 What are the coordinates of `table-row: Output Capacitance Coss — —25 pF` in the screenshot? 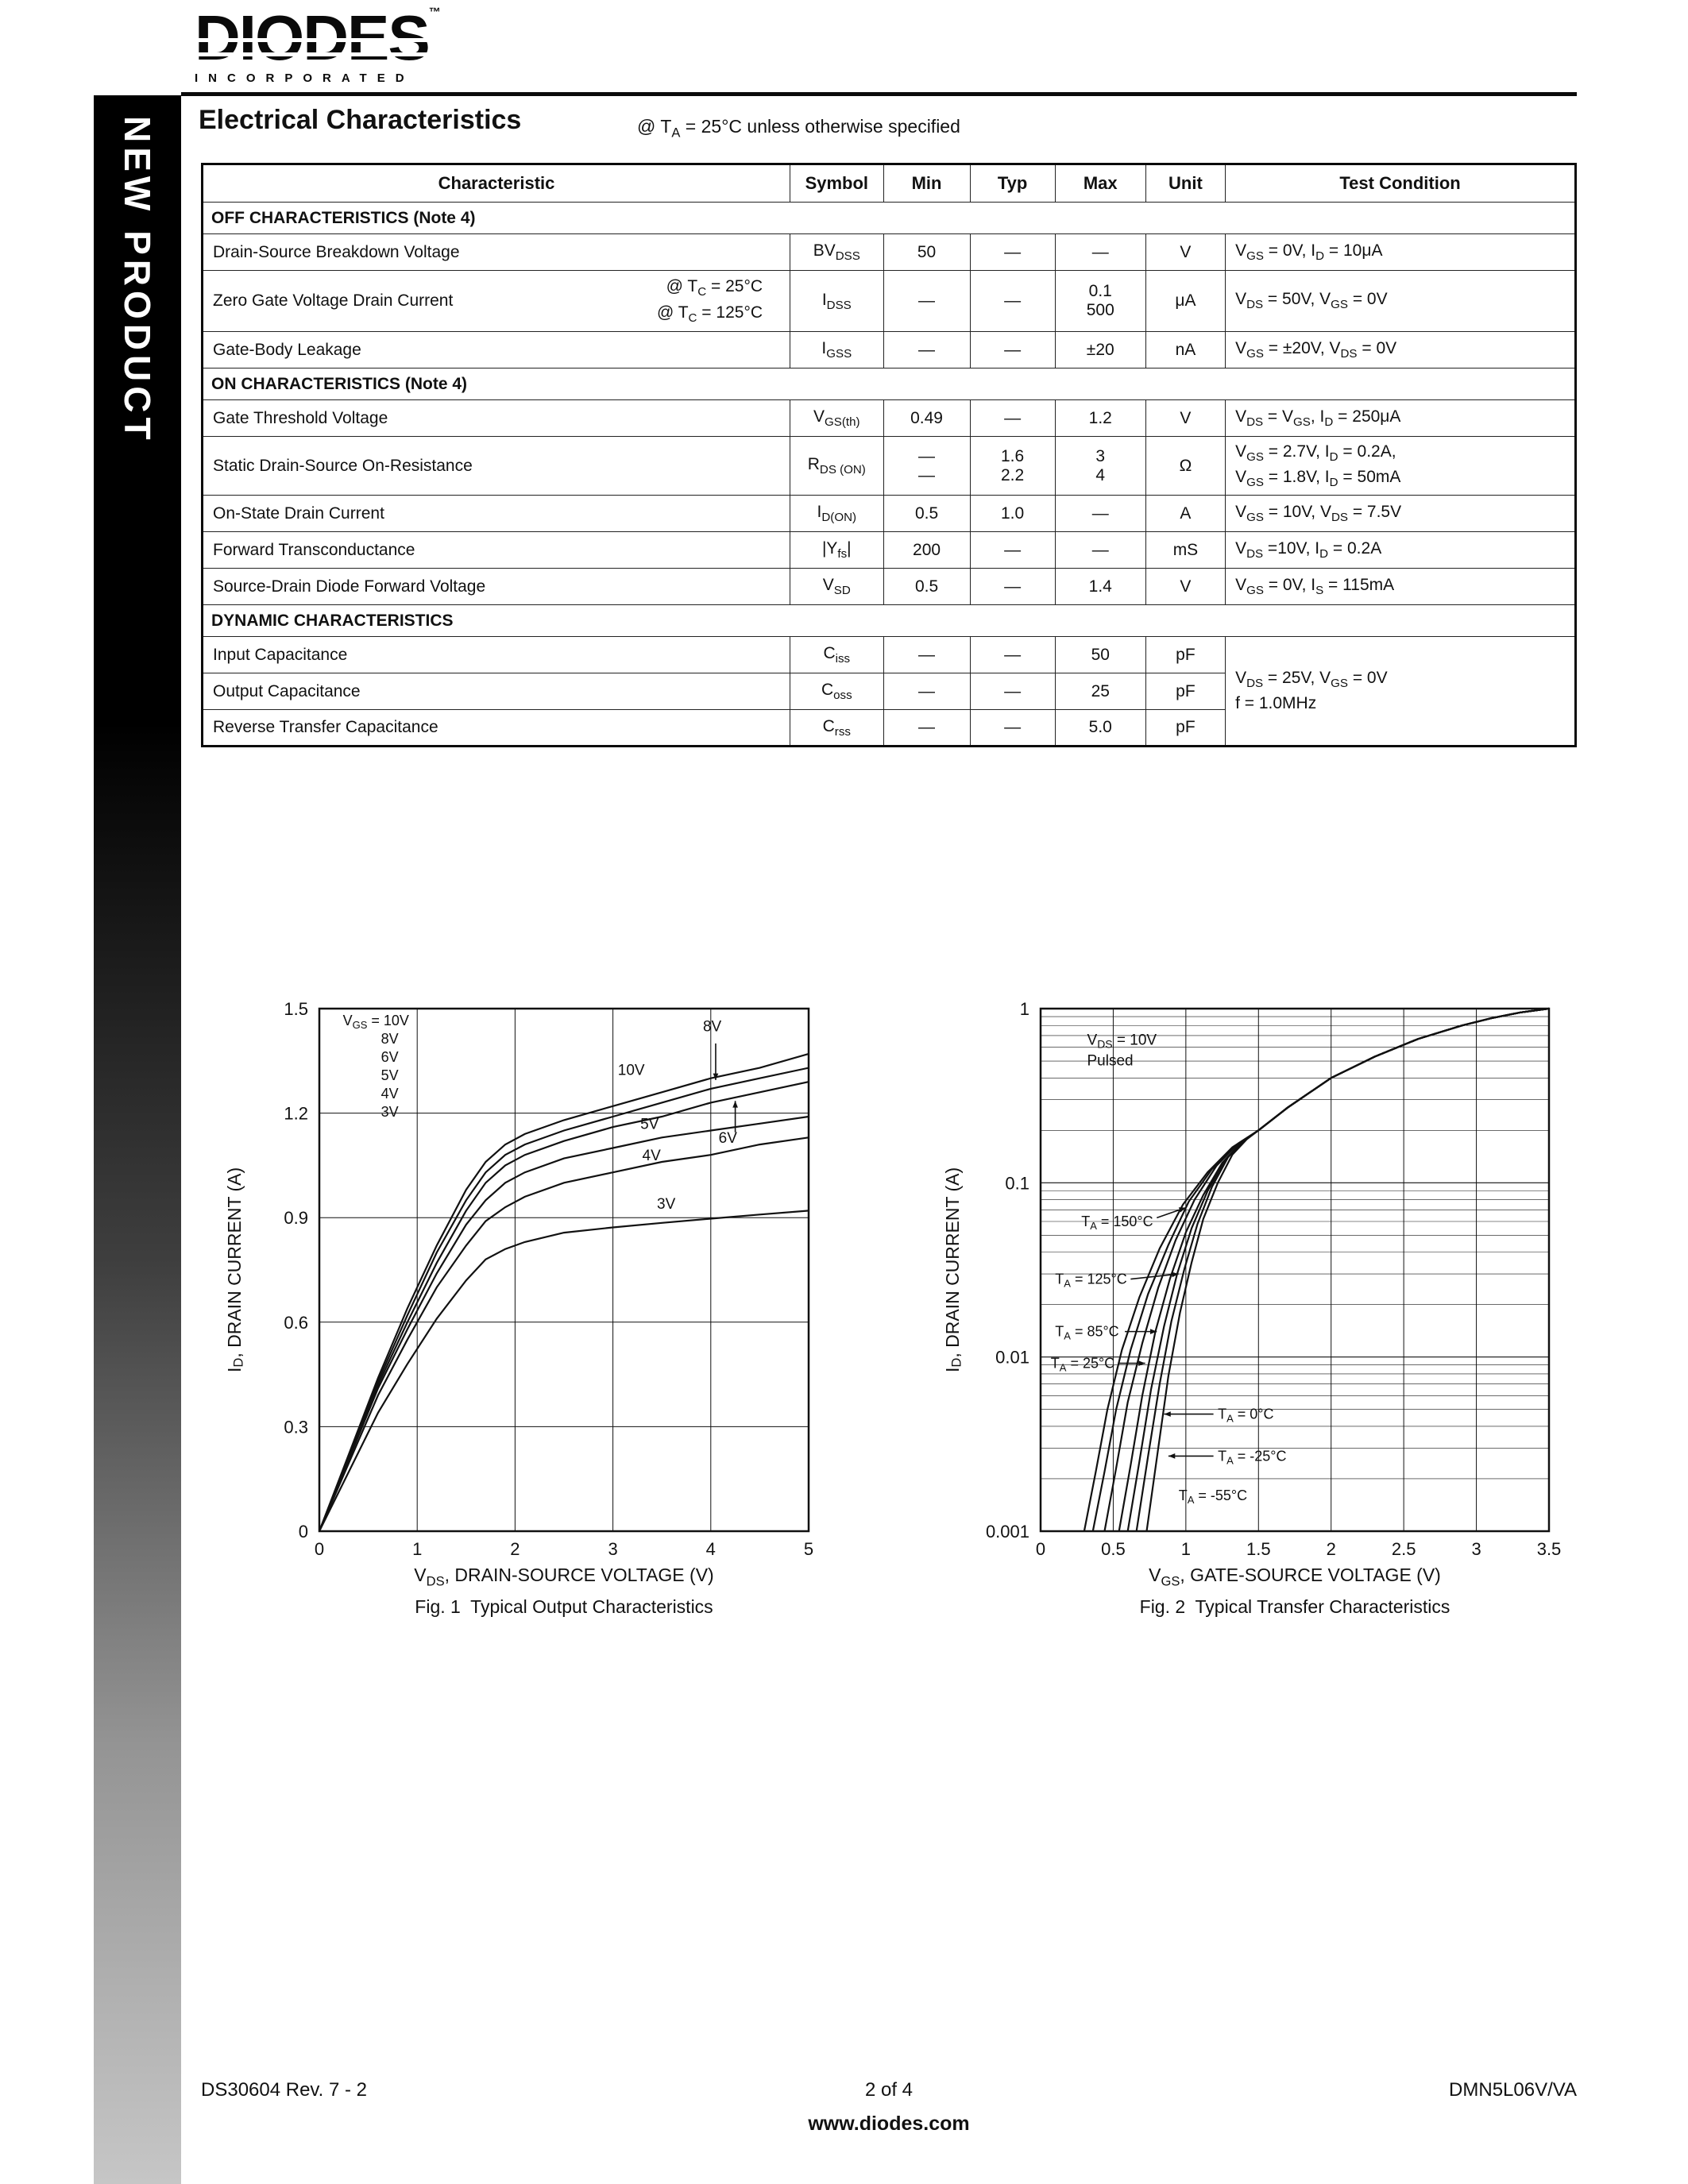 It's located at (889, 692).